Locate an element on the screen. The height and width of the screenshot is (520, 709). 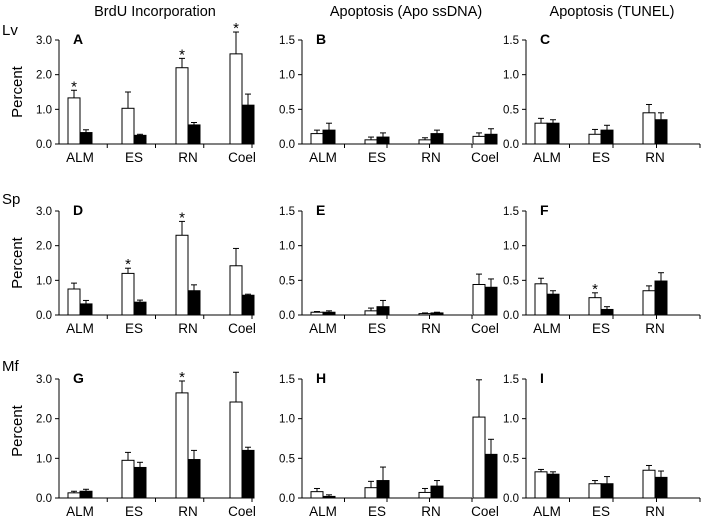
column-title-tunel: Apoptosis (TUNEL) is located at coordinates (612, 12).